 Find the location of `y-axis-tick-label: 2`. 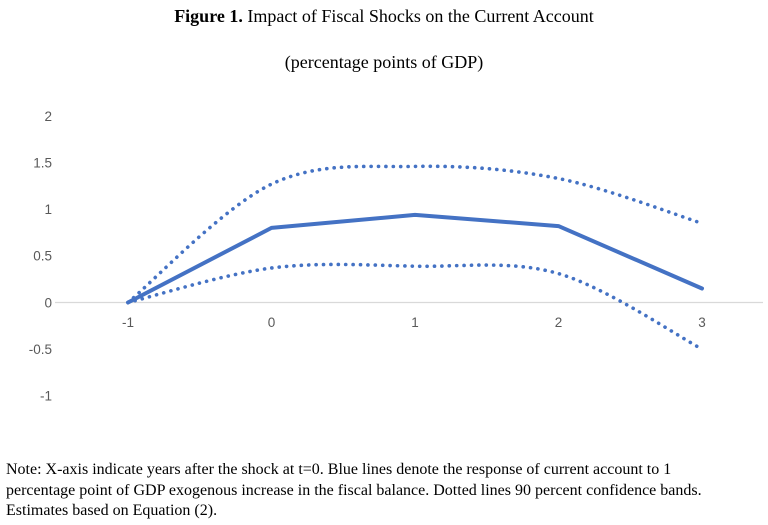

y-axis-tick-label: 2 is located at coordinates (48, 116).